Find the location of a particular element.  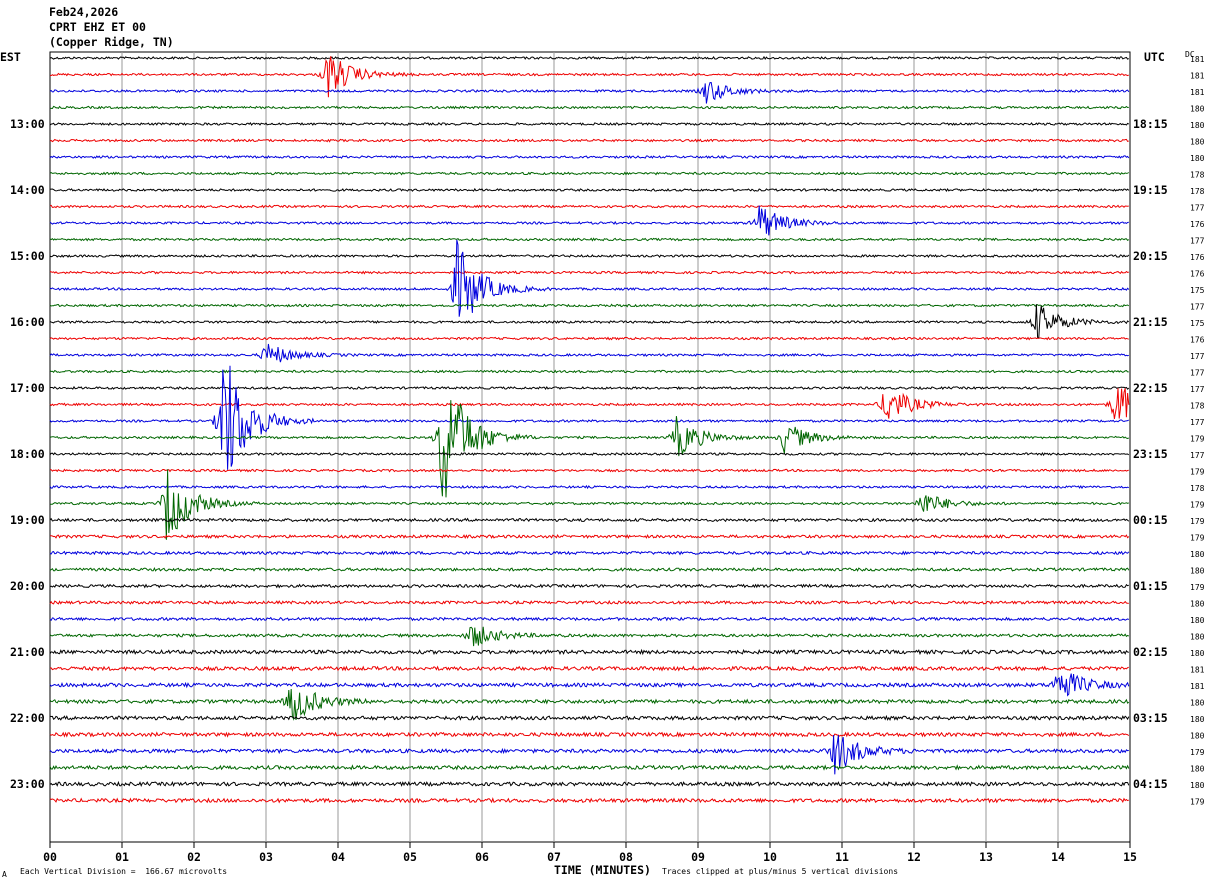

est-hour-label: 20:00 is located at coordinates (27, 586).